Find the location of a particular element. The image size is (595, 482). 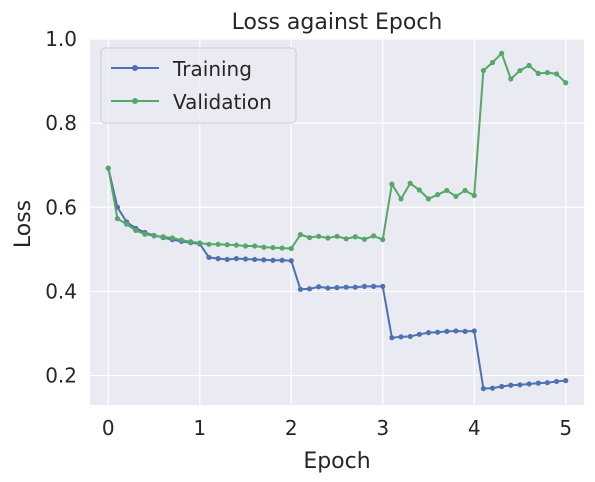

x-tick-label: 0 is located at coordinates (108, 428).